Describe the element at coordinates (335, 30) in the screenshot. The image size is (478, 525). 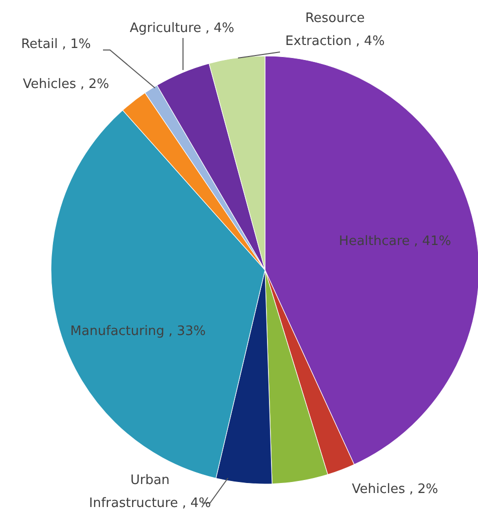
I see `slice-label: Resource Extraction , 4%` at that location.